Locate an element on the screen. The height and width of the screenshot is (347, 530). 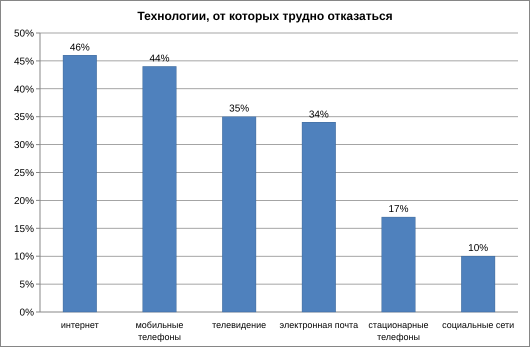
chart-title: Технологии, от которых трудно отказаться is located at coordinates (265, 16).